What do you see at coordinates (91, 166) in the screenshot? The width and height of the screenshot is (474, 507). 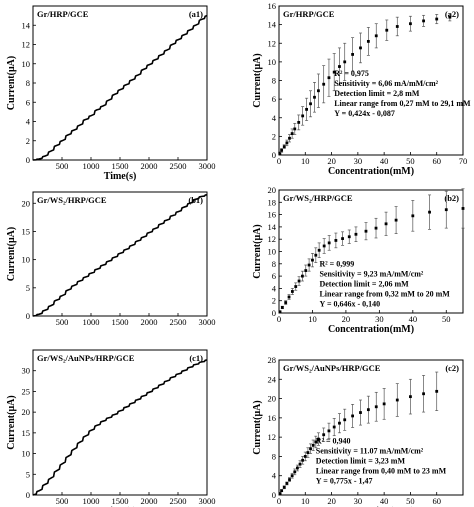 I see `x-tick-label: 1000` at bounding box center [91, 166].